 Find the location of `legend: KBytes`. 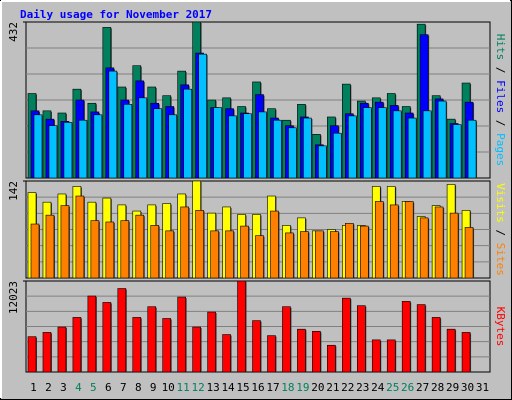

legend: KBytes is located at coordinates (500, 327).